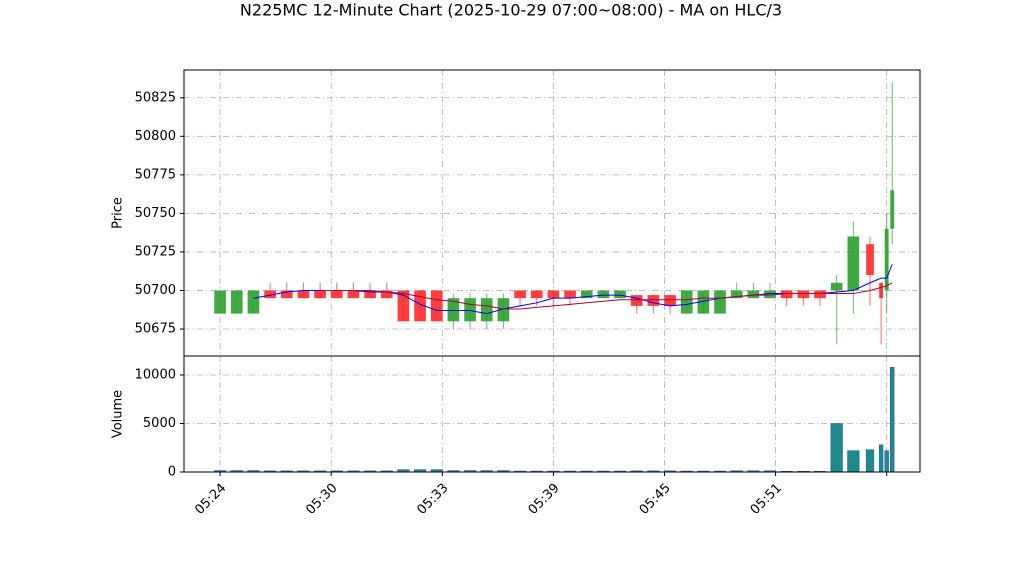  What do you see at coordinates (321, 499) in the screenshot?
I see `x-tick-label: 05:30` at bounding box center [321, 499].